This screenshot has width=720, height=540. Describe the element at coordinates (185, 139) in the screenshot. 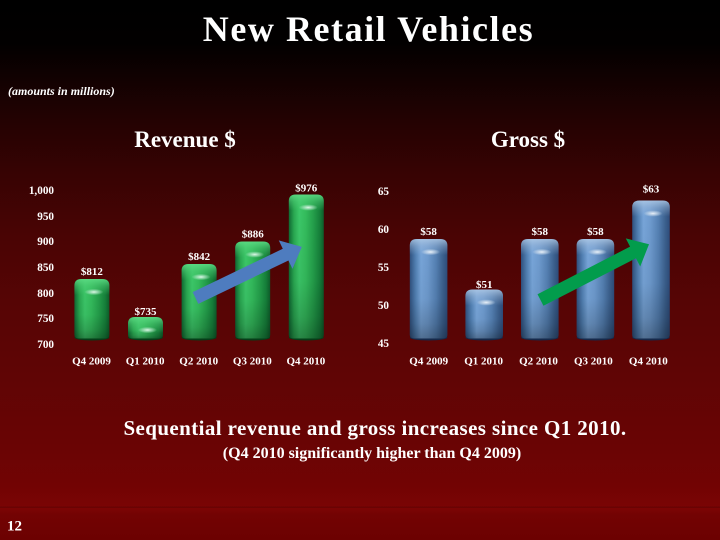

I see `svg-text: Revenue $` at that location.